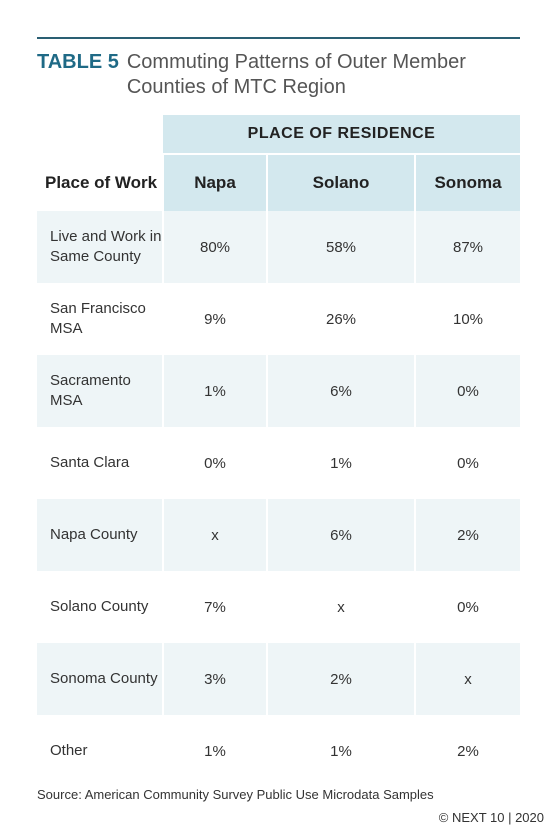  I want to click on table-row: Santa Clara 0% 1% 0%, so click(278, 463).